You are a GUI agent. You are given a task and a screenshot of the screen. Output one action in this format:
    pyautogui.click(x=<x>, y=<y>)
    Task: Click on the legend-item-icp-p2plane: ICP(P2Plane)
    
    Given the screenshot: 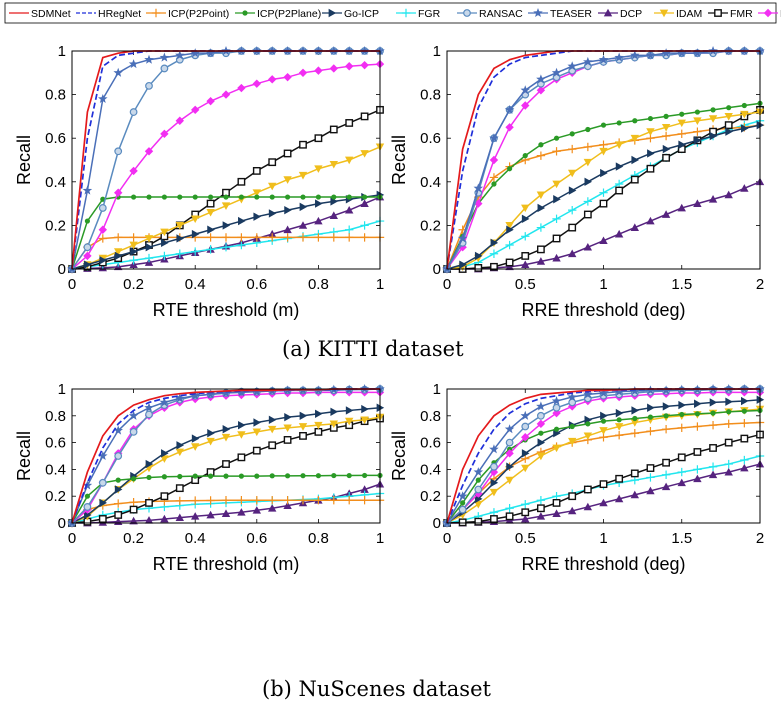 What is the action you would take?
    pyautogui.click(x=278, y=14)
    